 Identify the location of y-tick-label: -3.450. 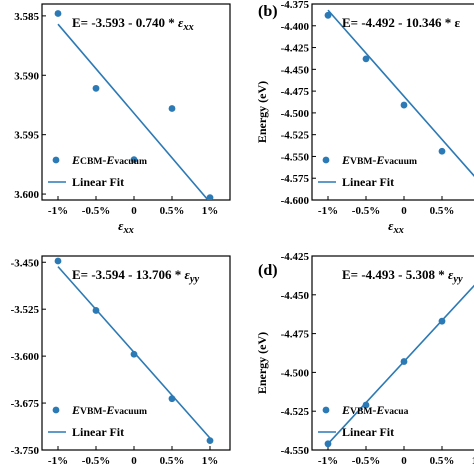
(25, 263).